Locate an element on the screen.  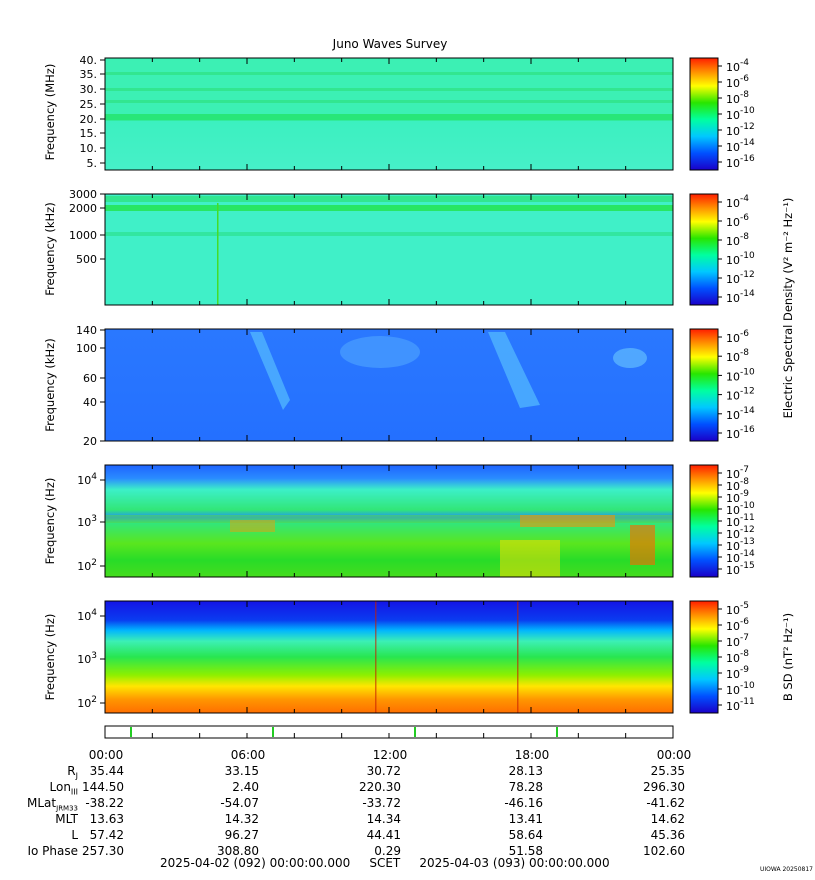
y-tick-label: 140 is located at coordinates (86, 330).